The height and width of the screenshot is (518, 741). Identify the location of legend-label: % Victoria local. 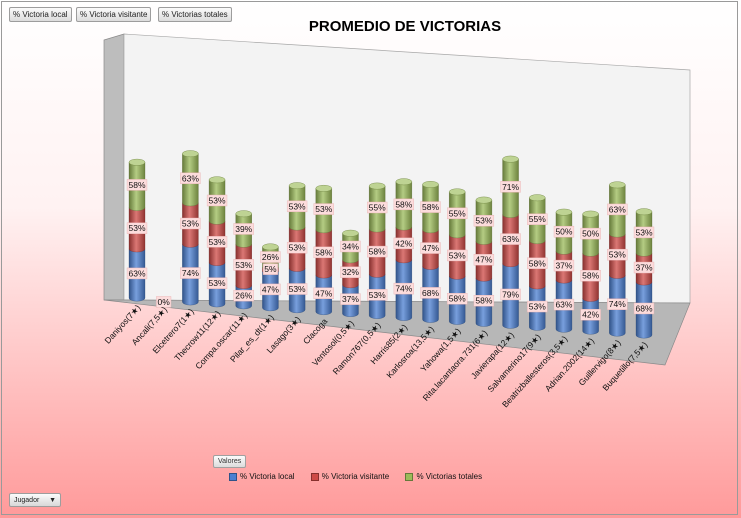
(267, 476).